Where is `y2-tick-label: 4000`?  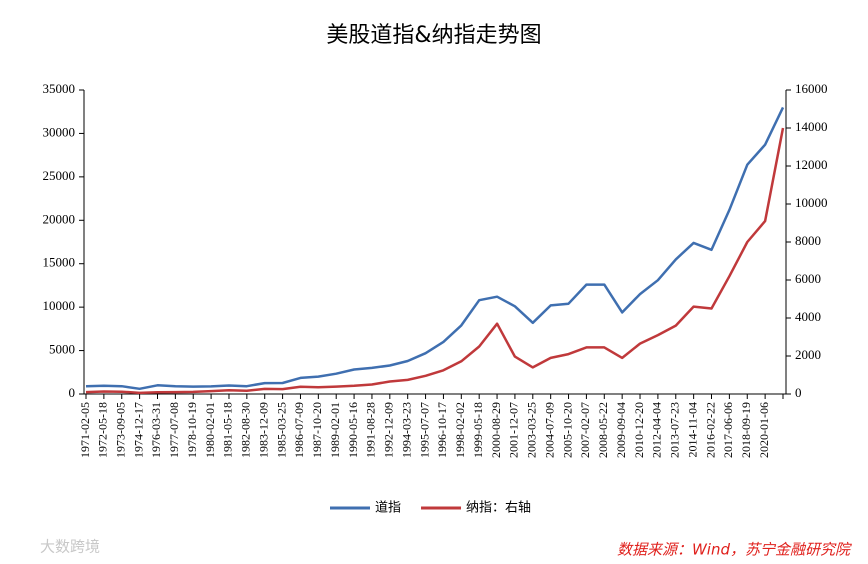
y2-tick-label: 4000 is located at coordinates (808, 316).